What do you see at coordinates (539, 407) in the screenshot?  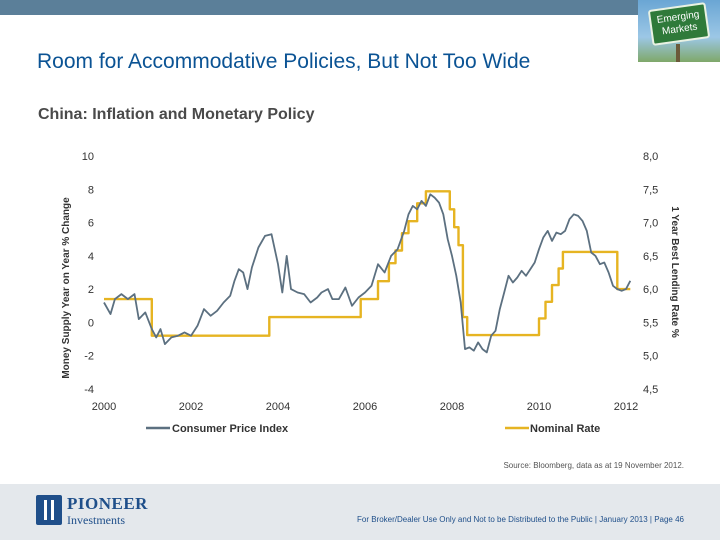 I see `x-tick-label: 2010` at bounding box center [539, 407].